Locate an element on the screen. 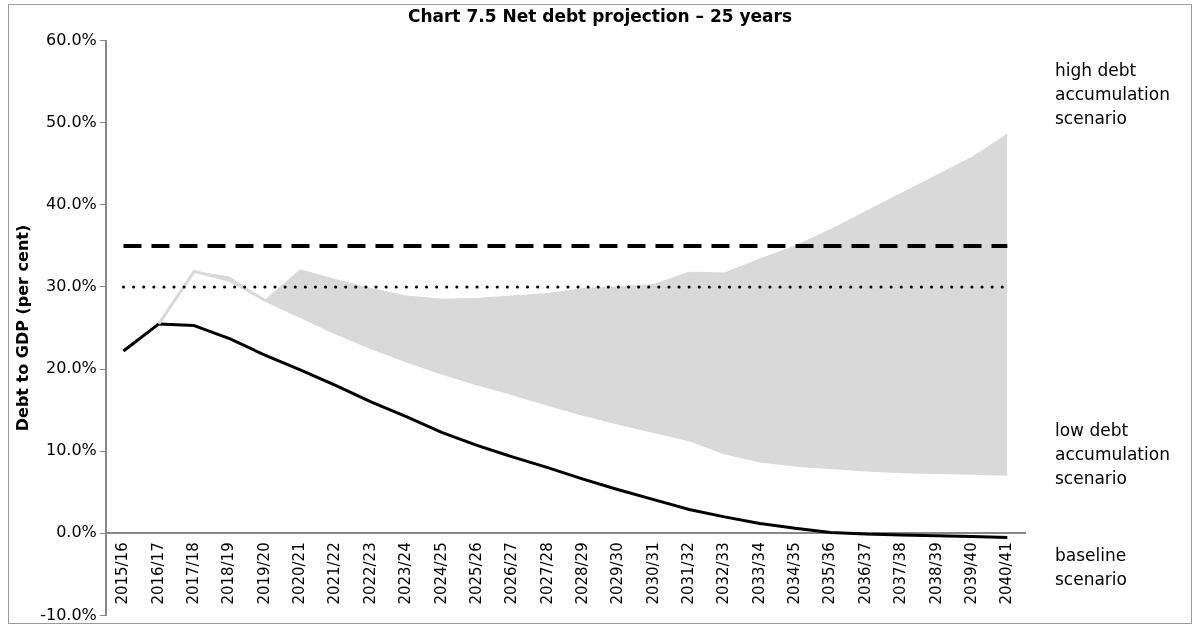 This screenshot has width=1200, height=628. x-tick-label: 2025/26 is located at coordinates (475, 573).